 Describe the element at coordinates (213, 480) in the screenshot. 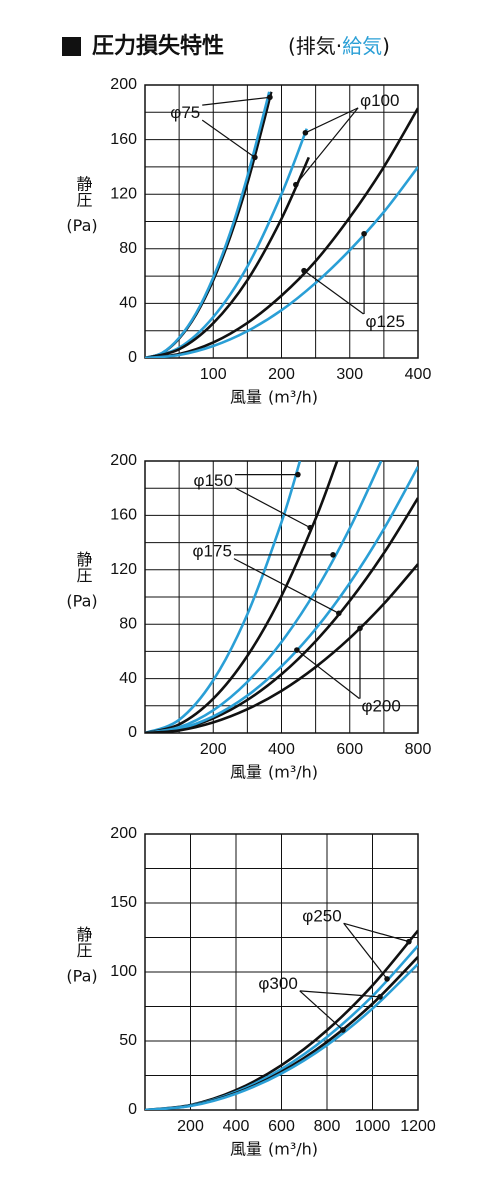

I see `annotation: φ150` at that location.